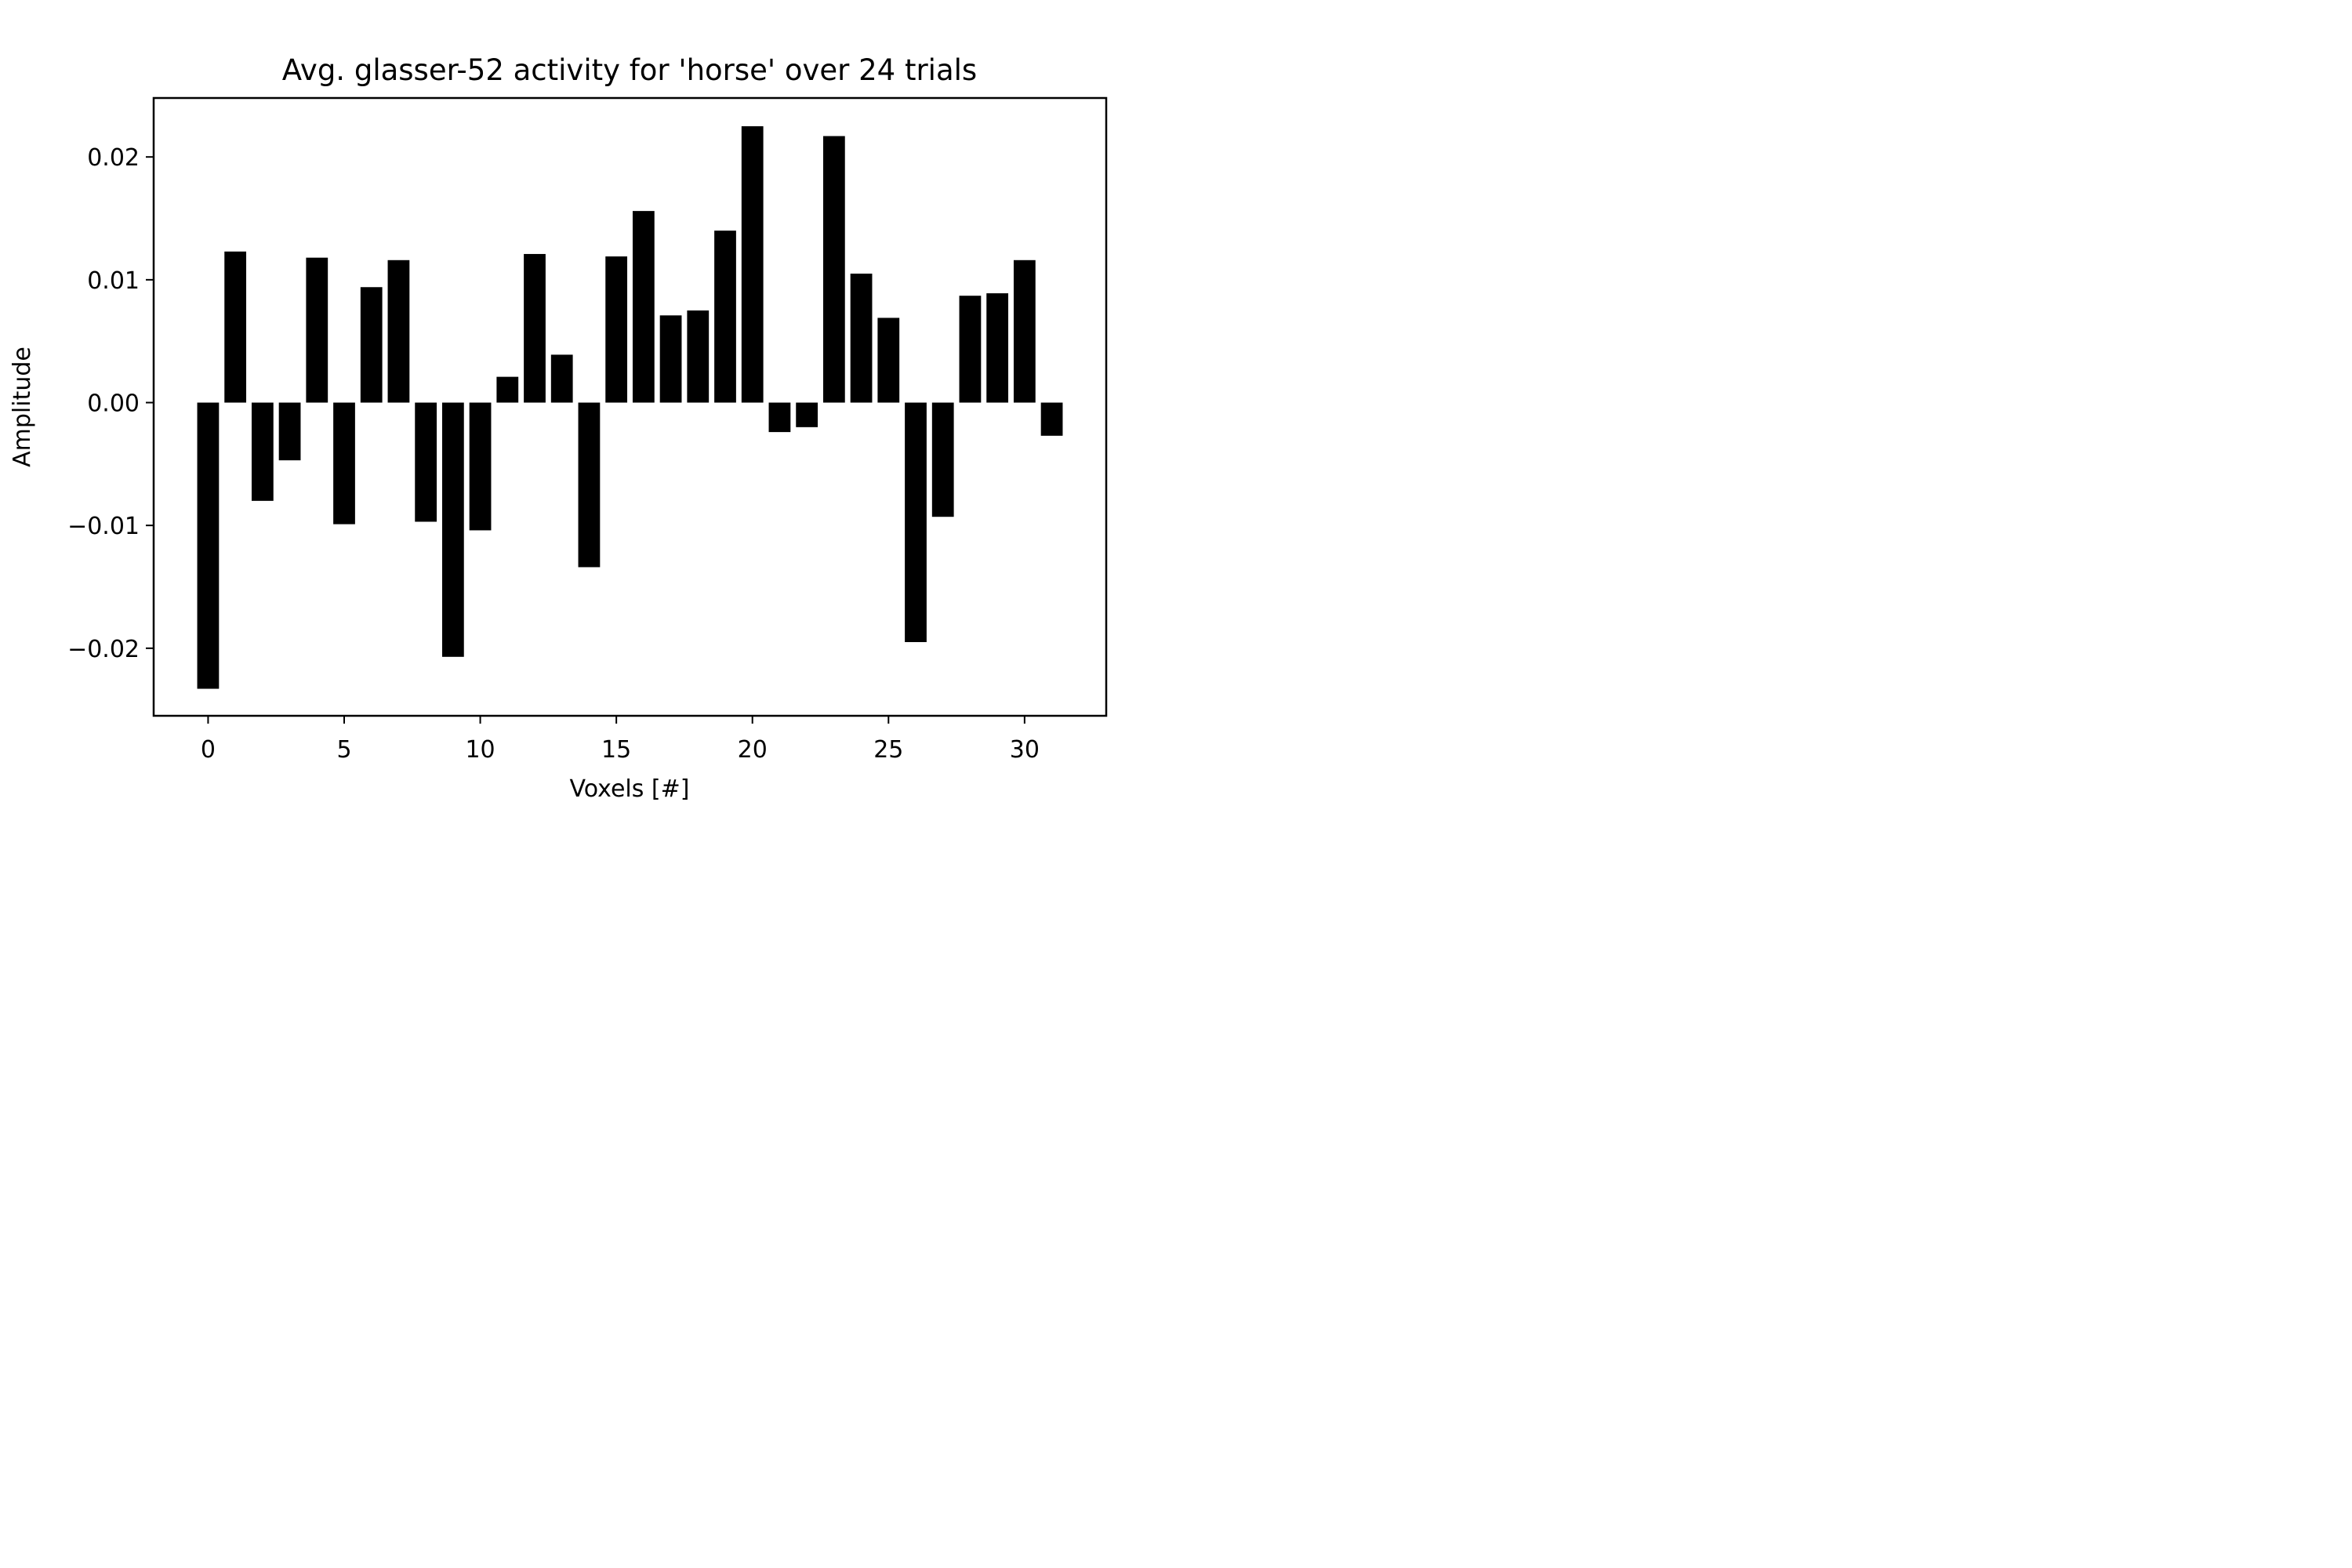  Describe the element at coordinates (1025, 750) in the screenshot. I see `x-tick-label: 30` at that location.